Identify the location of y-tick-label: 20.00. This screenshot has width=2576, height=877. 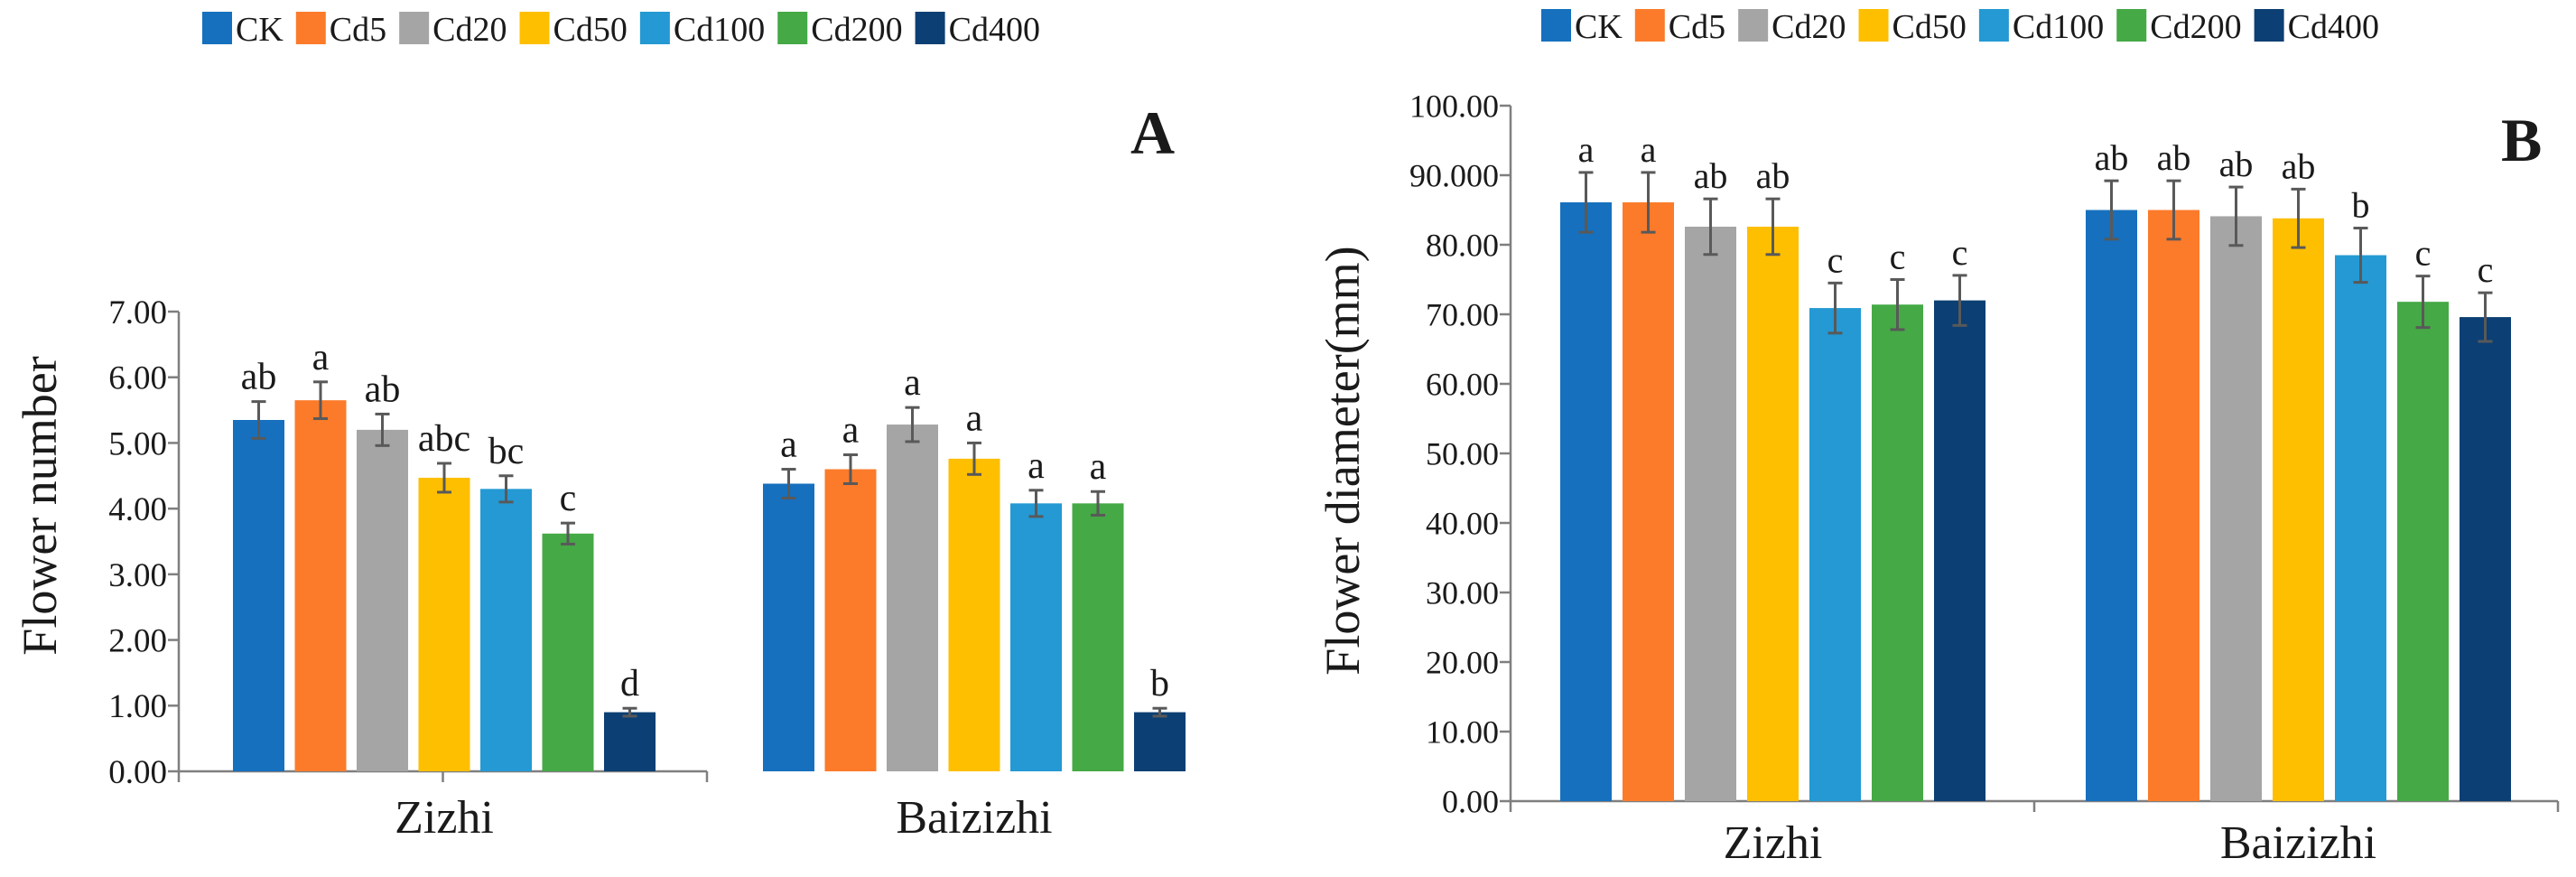
(1462, 663).